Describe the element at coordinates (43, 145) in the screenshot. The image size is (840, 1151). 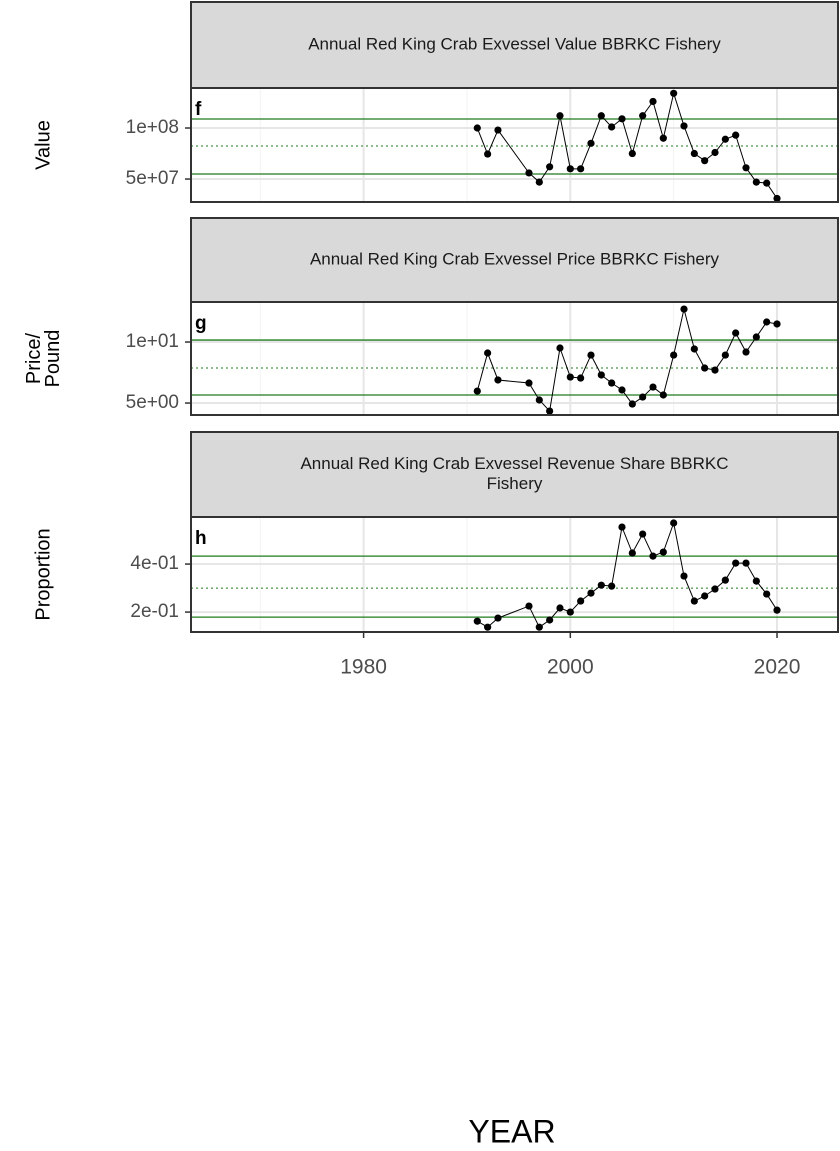
I see `y-axis-label: Value` at that location.